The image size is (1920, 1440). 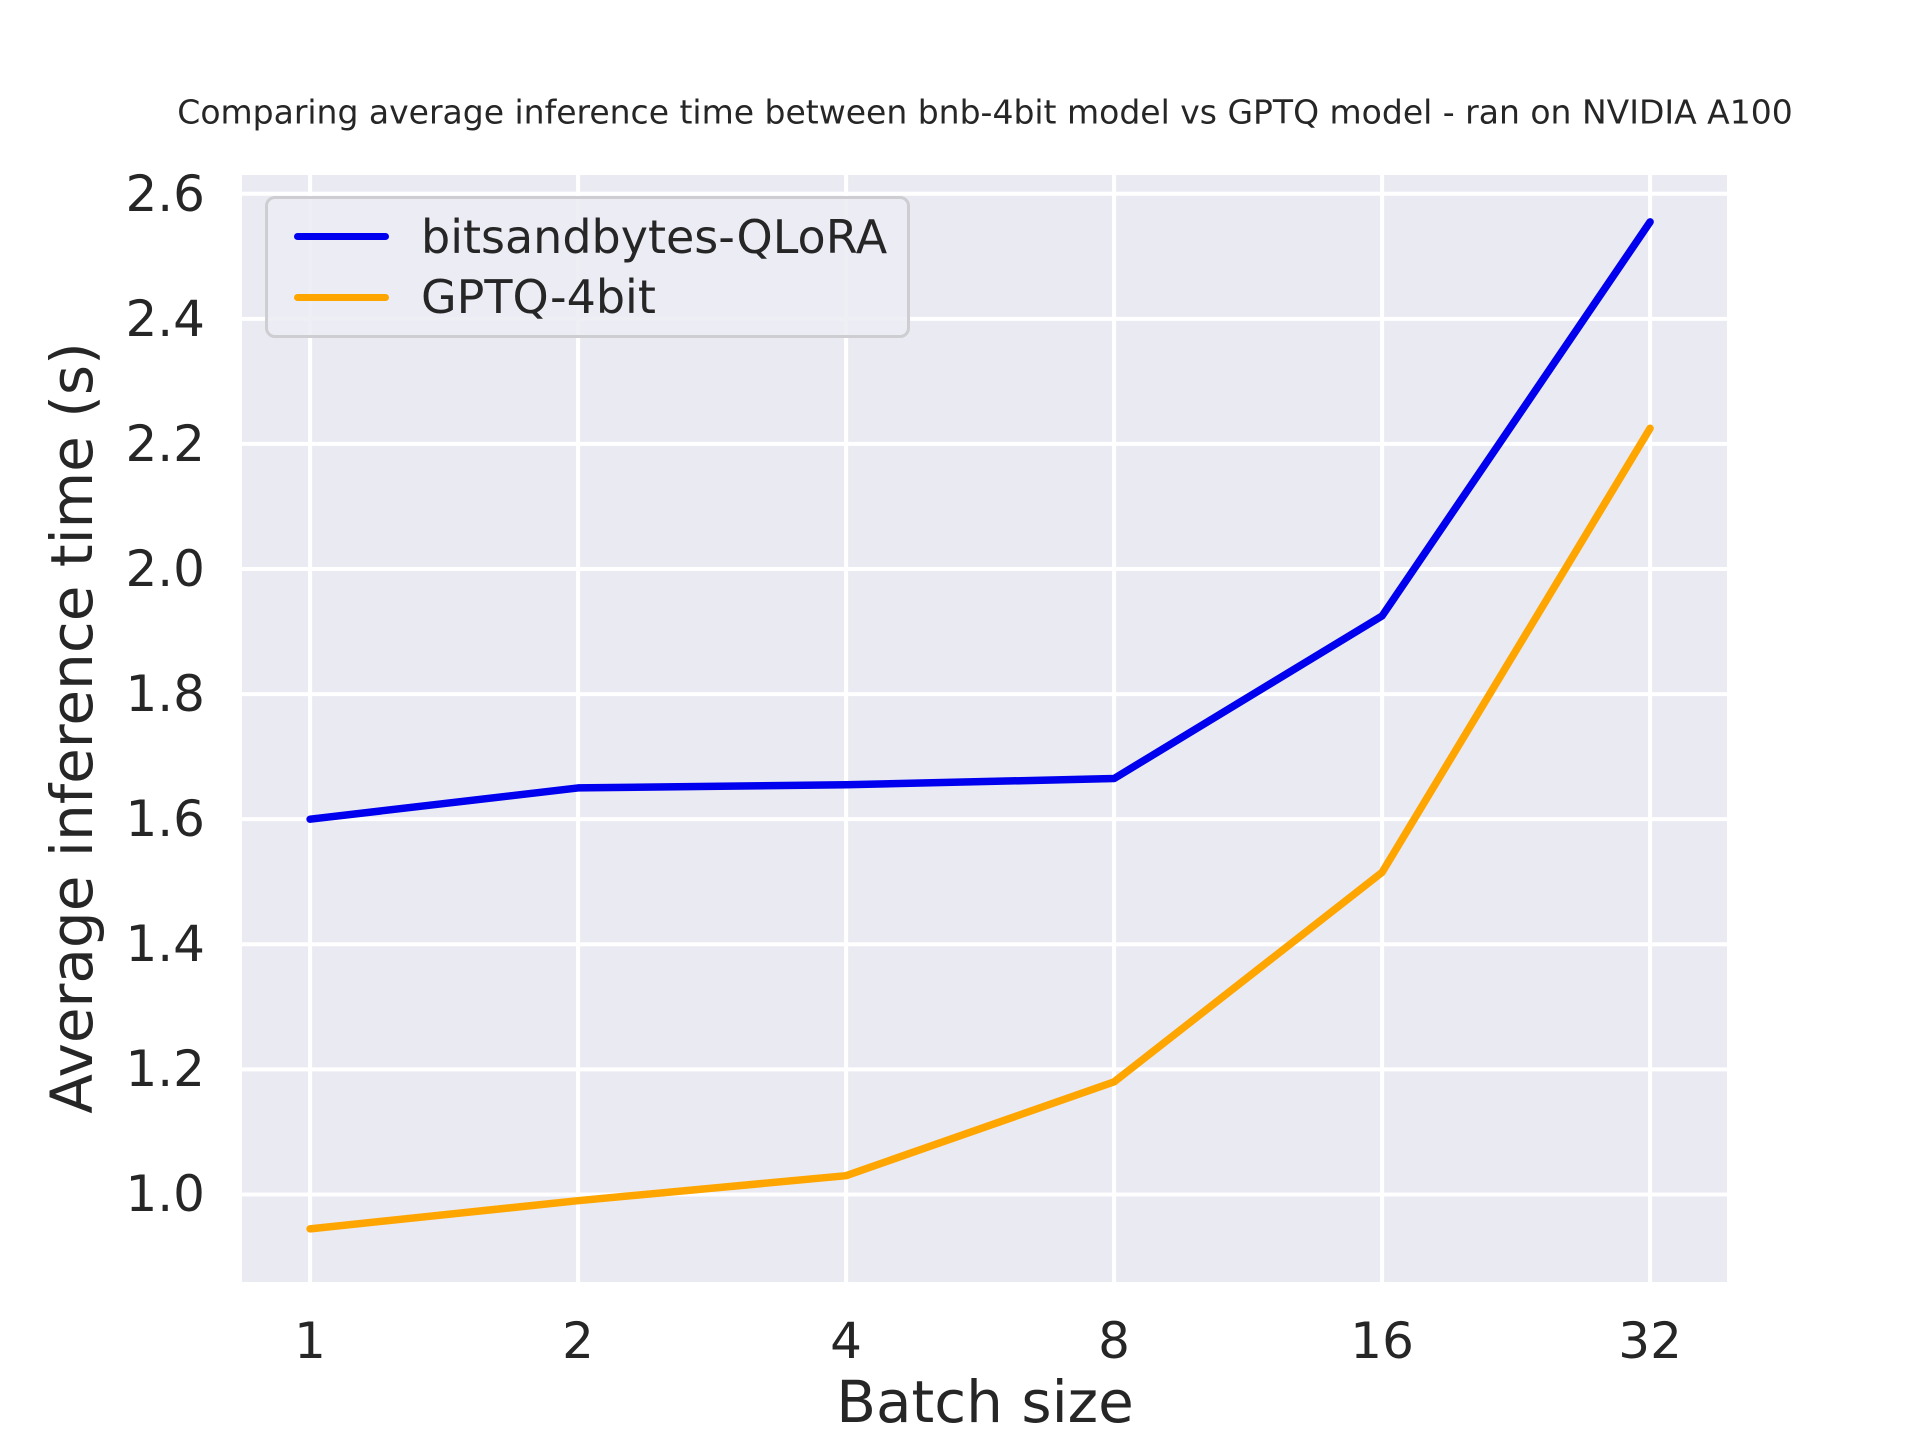 What do you see at coordinates (165, 443) in the screenshot?
I see `y-tick-label: 2.2` at bounding box center [165, 443].